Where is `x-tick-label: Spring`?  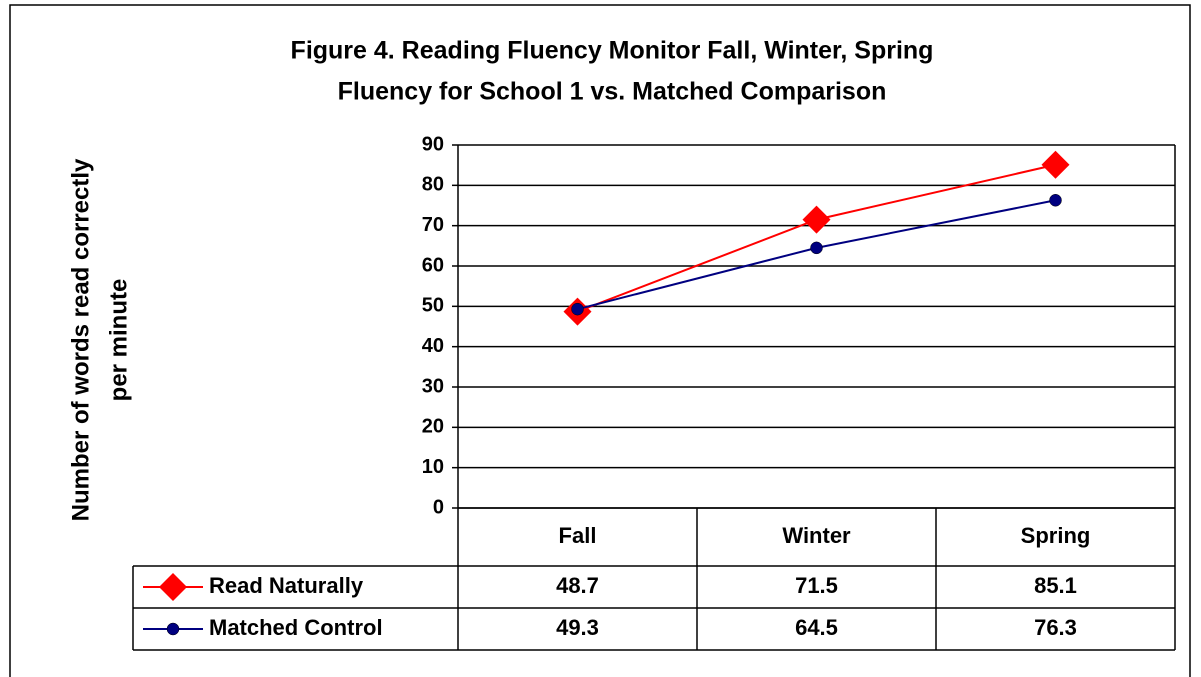 x-tick-label: Spring is located at coordinates (1056, 535).